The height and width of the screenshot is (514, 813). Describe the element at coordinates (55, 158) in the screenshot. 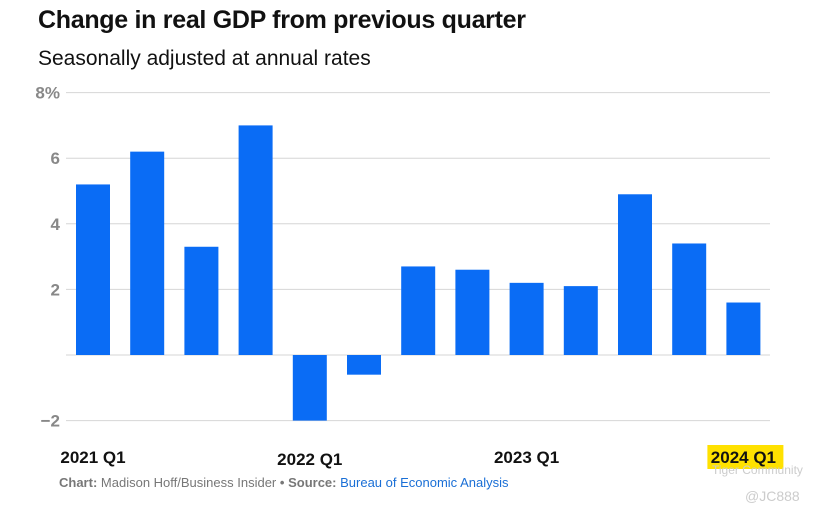

I see `y-tick-label: 6` at that location.